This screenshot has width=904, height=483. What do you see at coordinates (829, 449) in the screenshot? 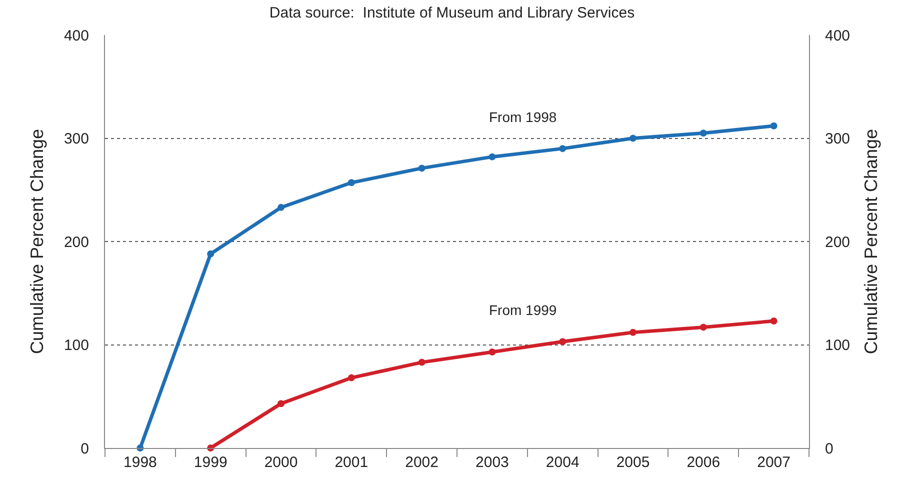
I see `y2-tick-label: 0` at bounding box center [829, 449].